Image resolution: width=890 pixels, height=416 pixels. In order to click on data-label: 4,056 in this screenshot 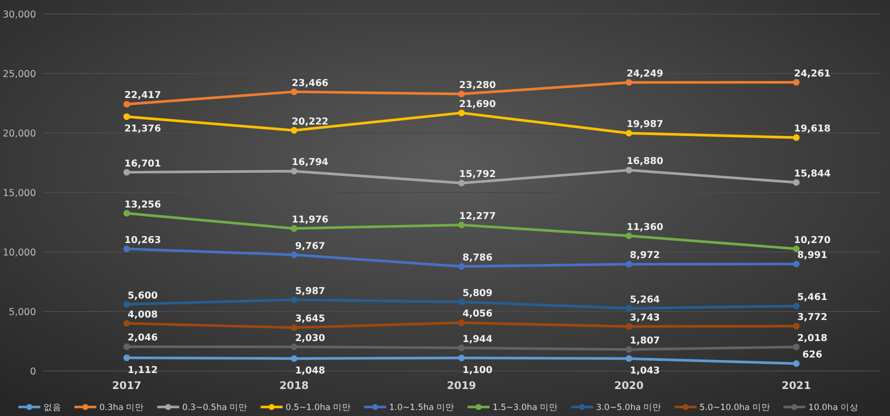, I will do `click(477, 314)`.